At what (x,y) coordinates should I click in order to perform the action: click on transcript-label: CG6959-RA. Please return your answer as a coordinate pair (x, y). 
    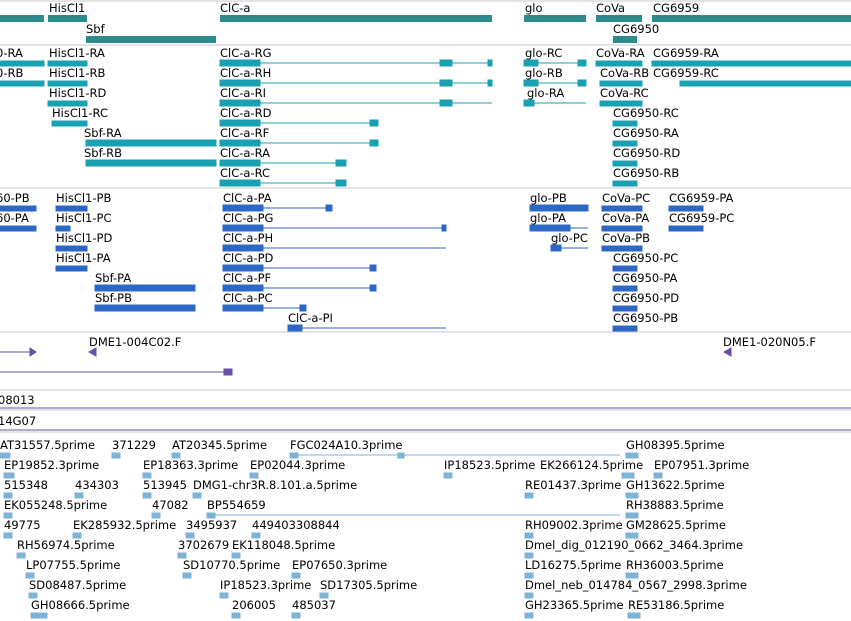
    Looking at the image, I should click on (686, 53).